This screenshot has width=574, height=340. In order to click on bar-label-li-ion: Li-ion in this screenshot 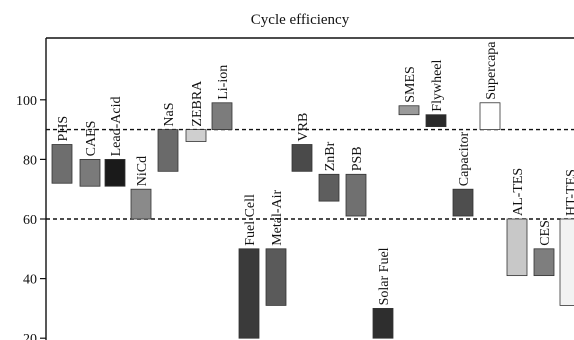, I will do `click(223, 82)`.